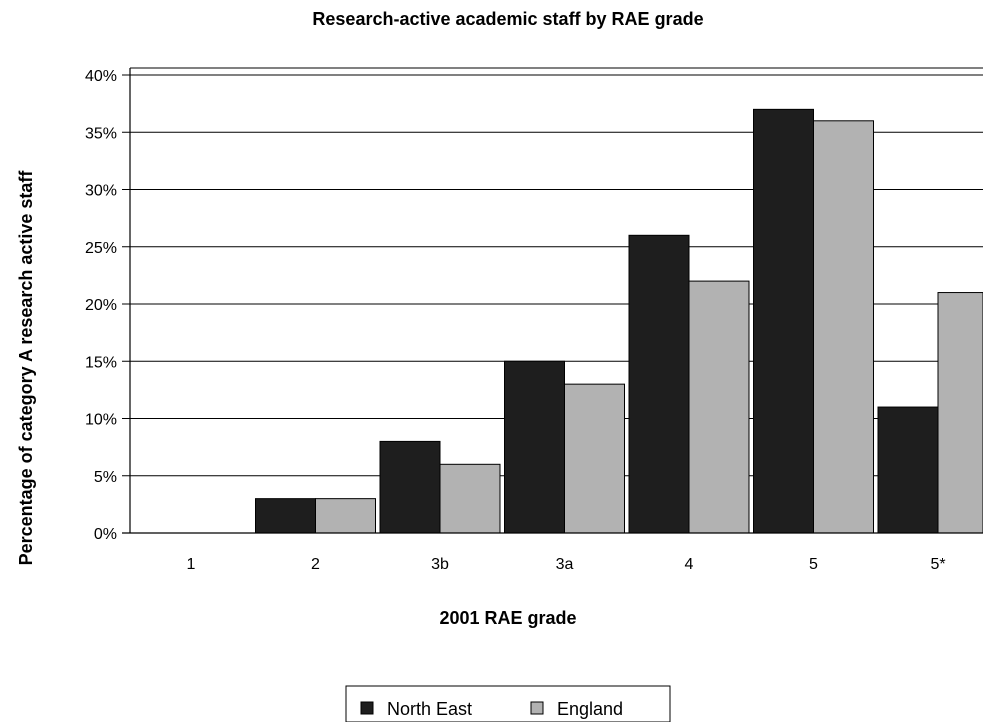 The height and width of the screenshot is (727, 983). I want to click on x-tick-label: 4, so click(689, 564).